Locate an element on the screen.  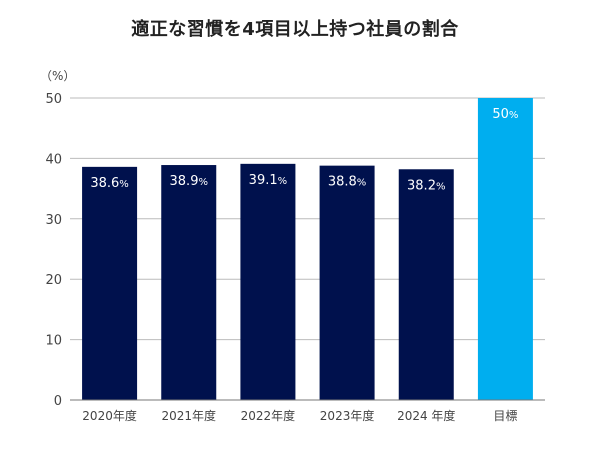
x-tick-label: 2023年度 is located at coordinates (347, 415).